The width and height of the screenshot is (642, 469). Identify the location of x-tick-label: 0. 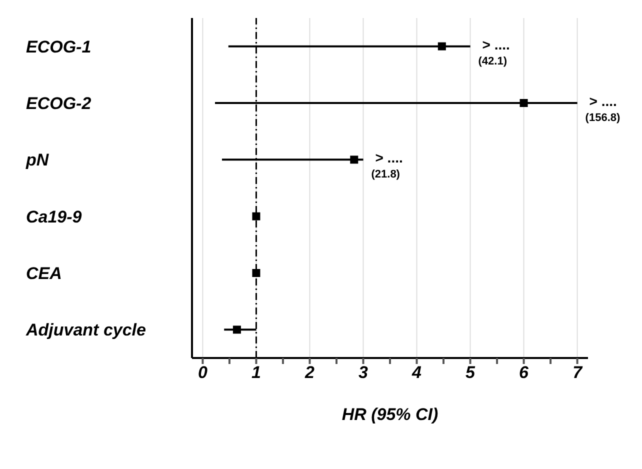
(203, 372).